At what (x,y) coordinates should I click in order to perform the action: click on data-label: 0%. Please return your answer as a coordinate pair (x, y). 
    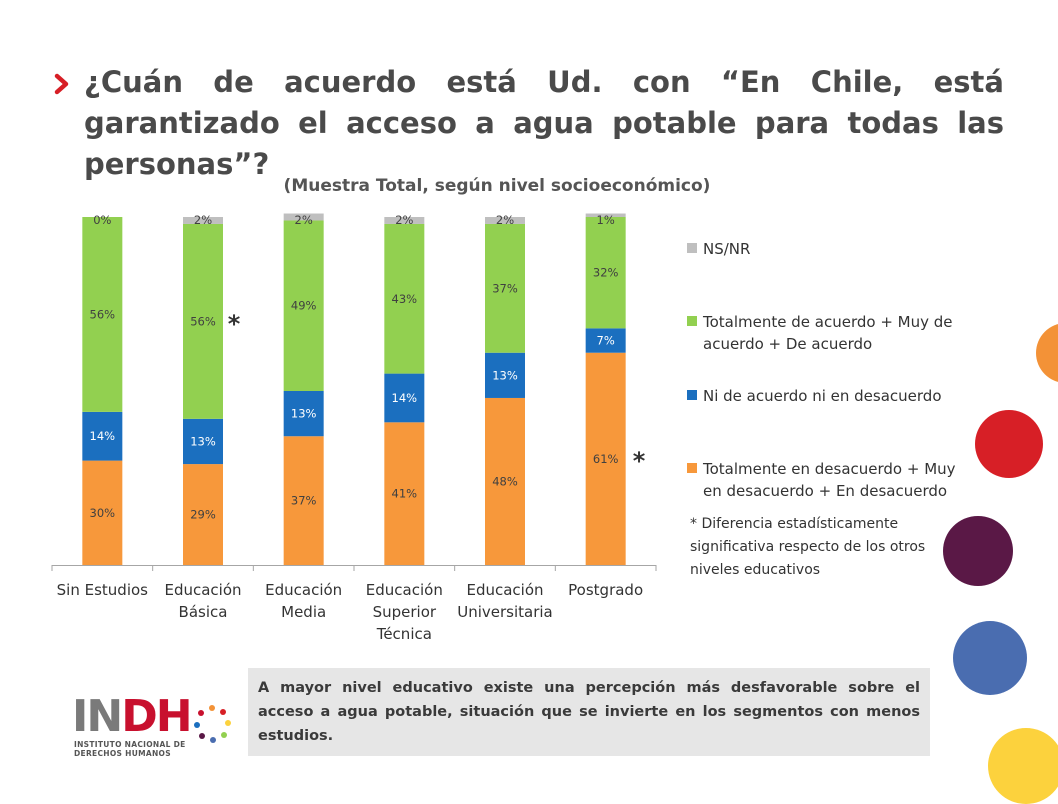
    Looking at the image, I should click on (102, 220).